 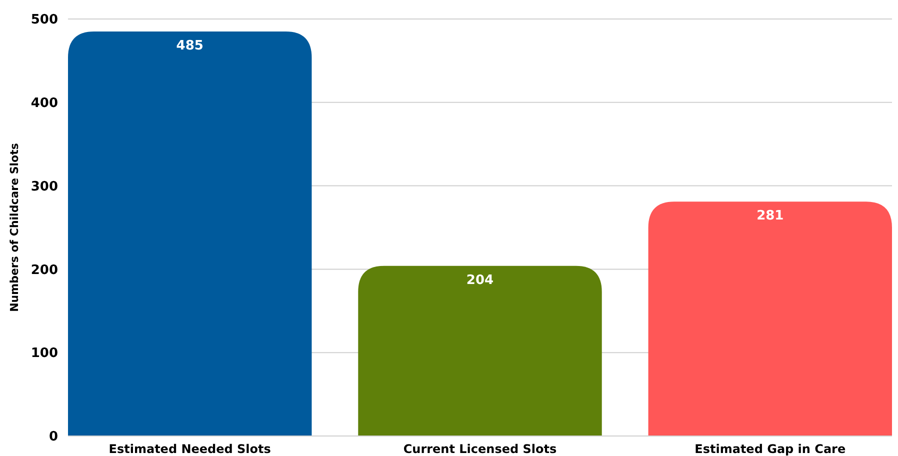 What do you see at coordinates (190, 46) in the screenshot?
I see `data-label: 485` at bounding box center [190, 46].